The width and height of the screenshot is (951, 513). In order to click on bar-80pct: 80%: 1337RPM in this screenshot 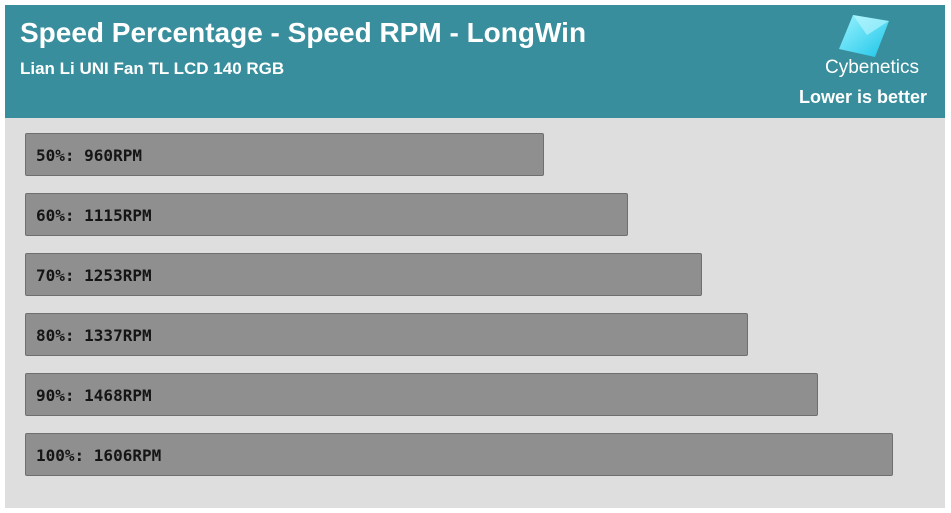, I will do `click(386, 334)`.